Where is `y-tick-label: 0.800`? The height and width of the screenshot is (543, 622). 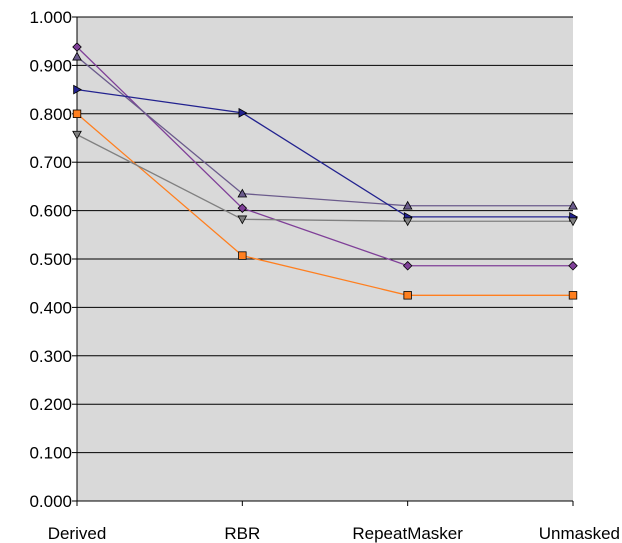
y-tick-label: 0.800 is located at coordinates (50, 114).